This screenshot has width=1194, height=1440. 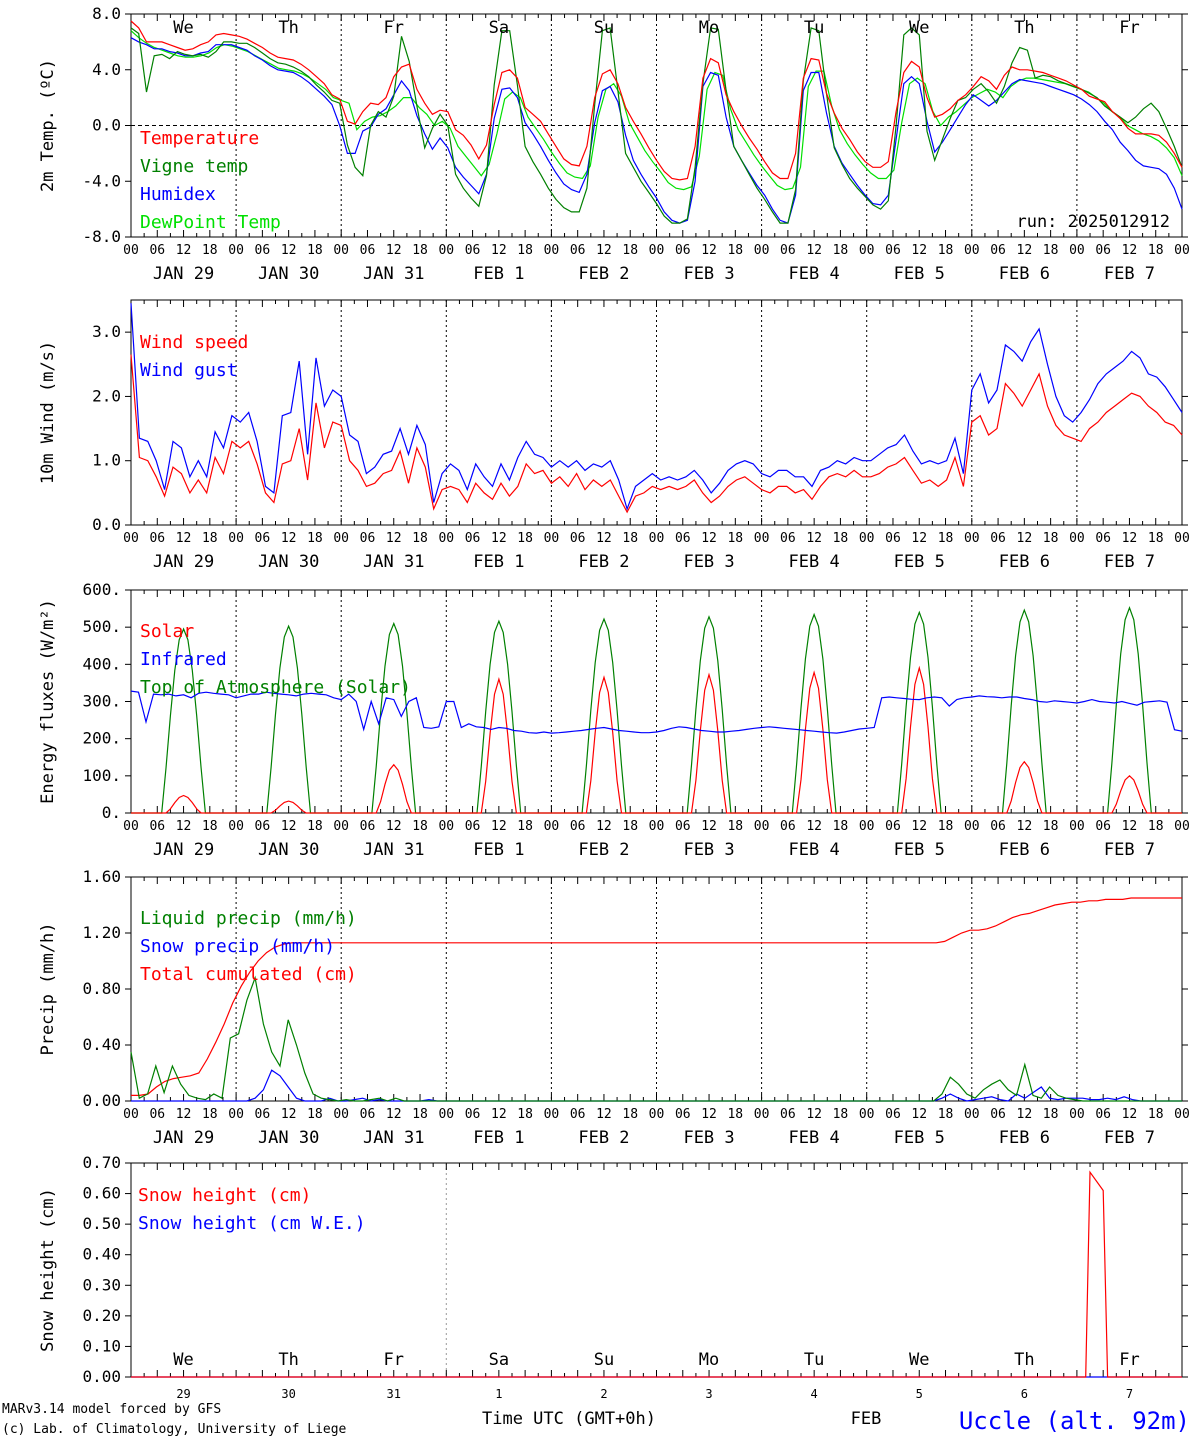 I want to click on series-wind-gust, so click(x=656, y=407).